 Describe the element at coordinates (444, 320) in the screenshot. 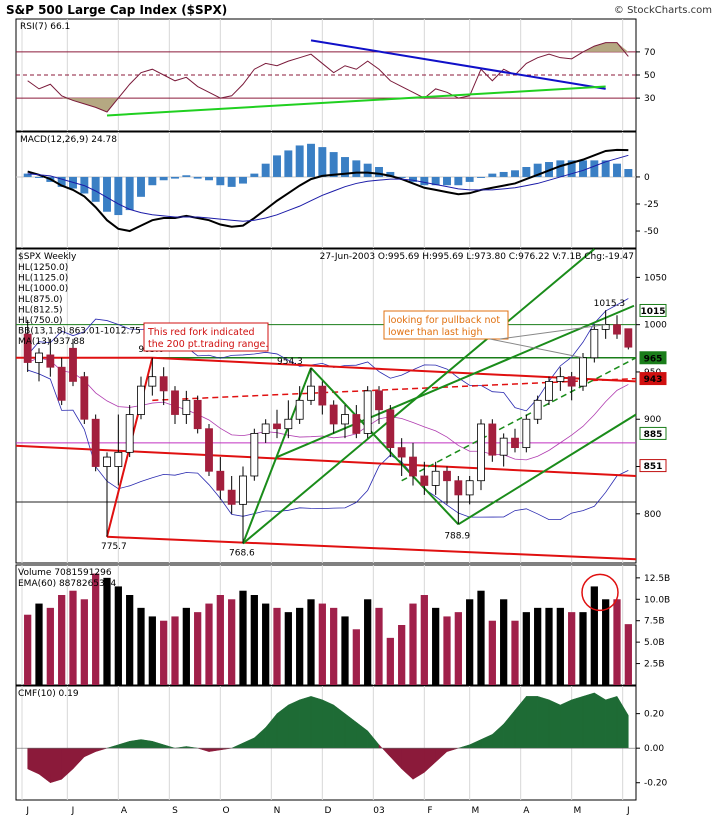

I see `pullback-note-line: looking for pullback not` at that location.